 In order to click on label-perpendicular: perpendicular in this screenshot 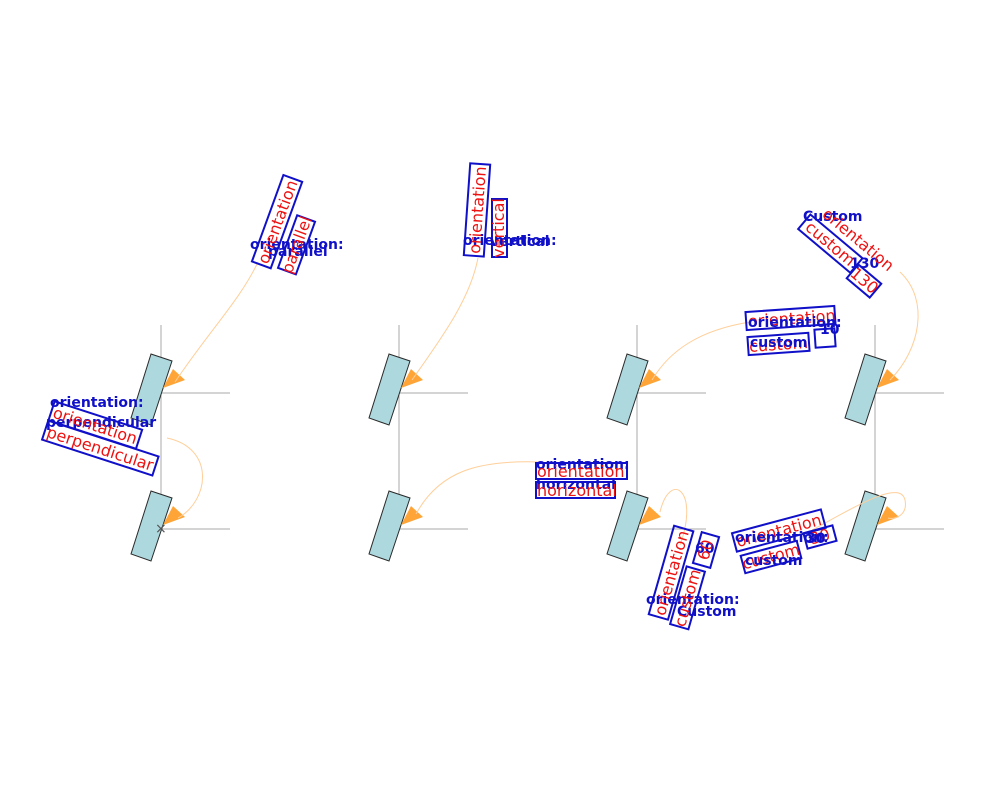, I will do `click(101, 423)`.